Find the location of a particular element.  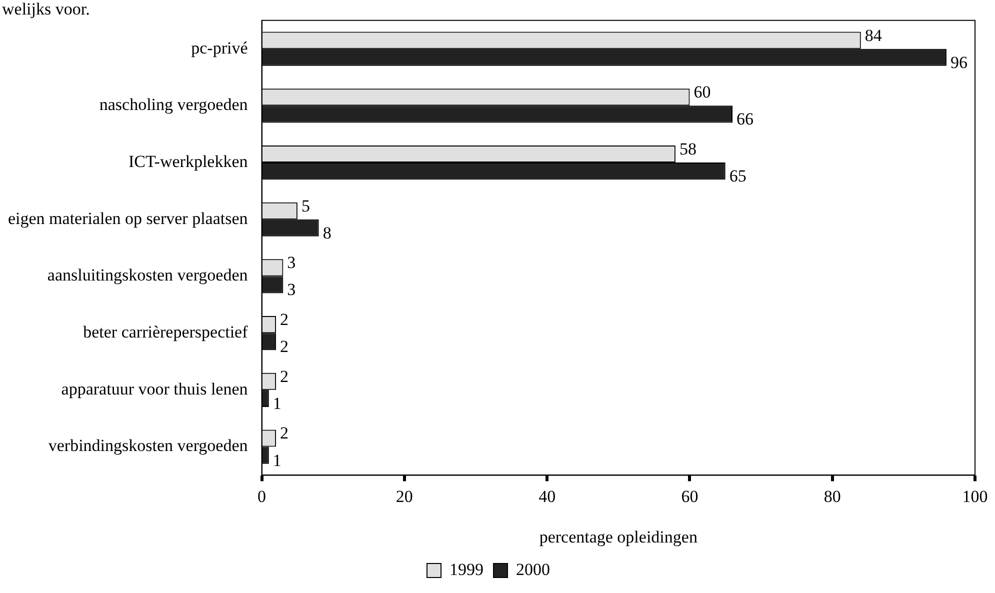

x-axis-title: percentage opleidingen is located at coordinates (618, 536).